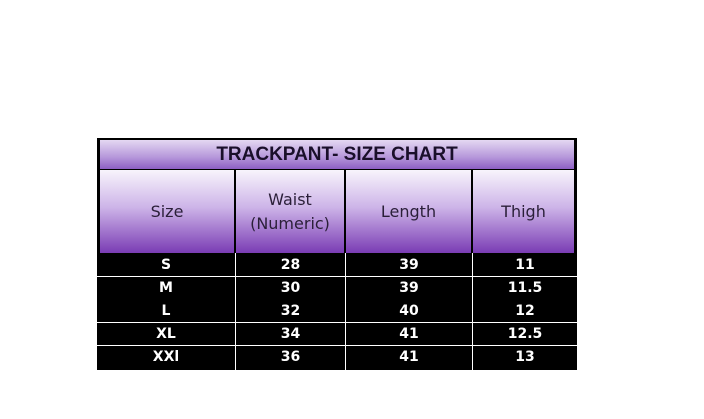 The image size is (704, 419). Describe the element at coordinates (525, 311) in the screenshot. I see `table-cell: 12` at that location.